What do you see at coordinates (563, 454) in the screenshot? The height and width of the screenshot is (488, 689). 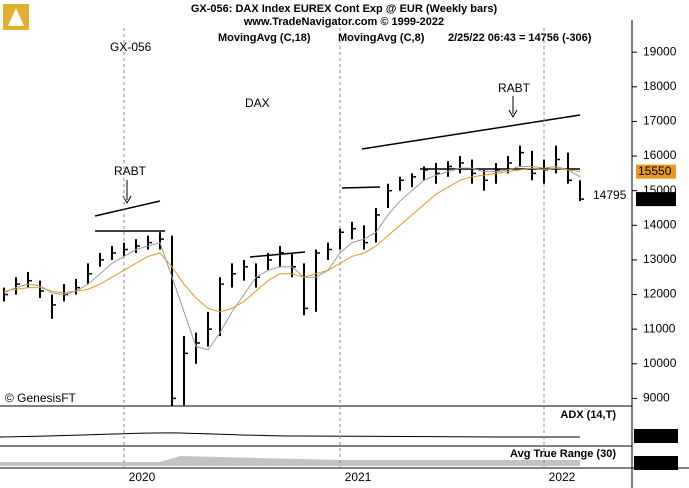 I see `indicator-name: Avg True Range (30)` at bounding box center [563, 454].